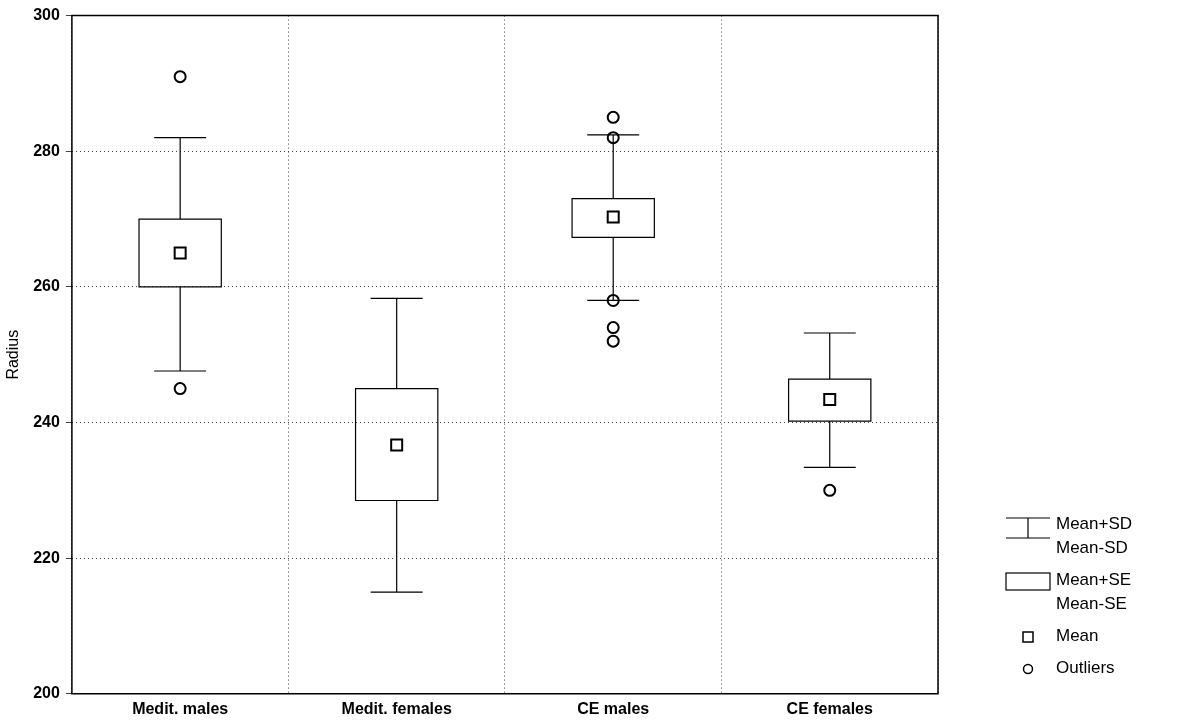  Describe the element at coordinates (1094, 592) in the screenshot. I see `text: Mean+SE Mean-SE` at that location.